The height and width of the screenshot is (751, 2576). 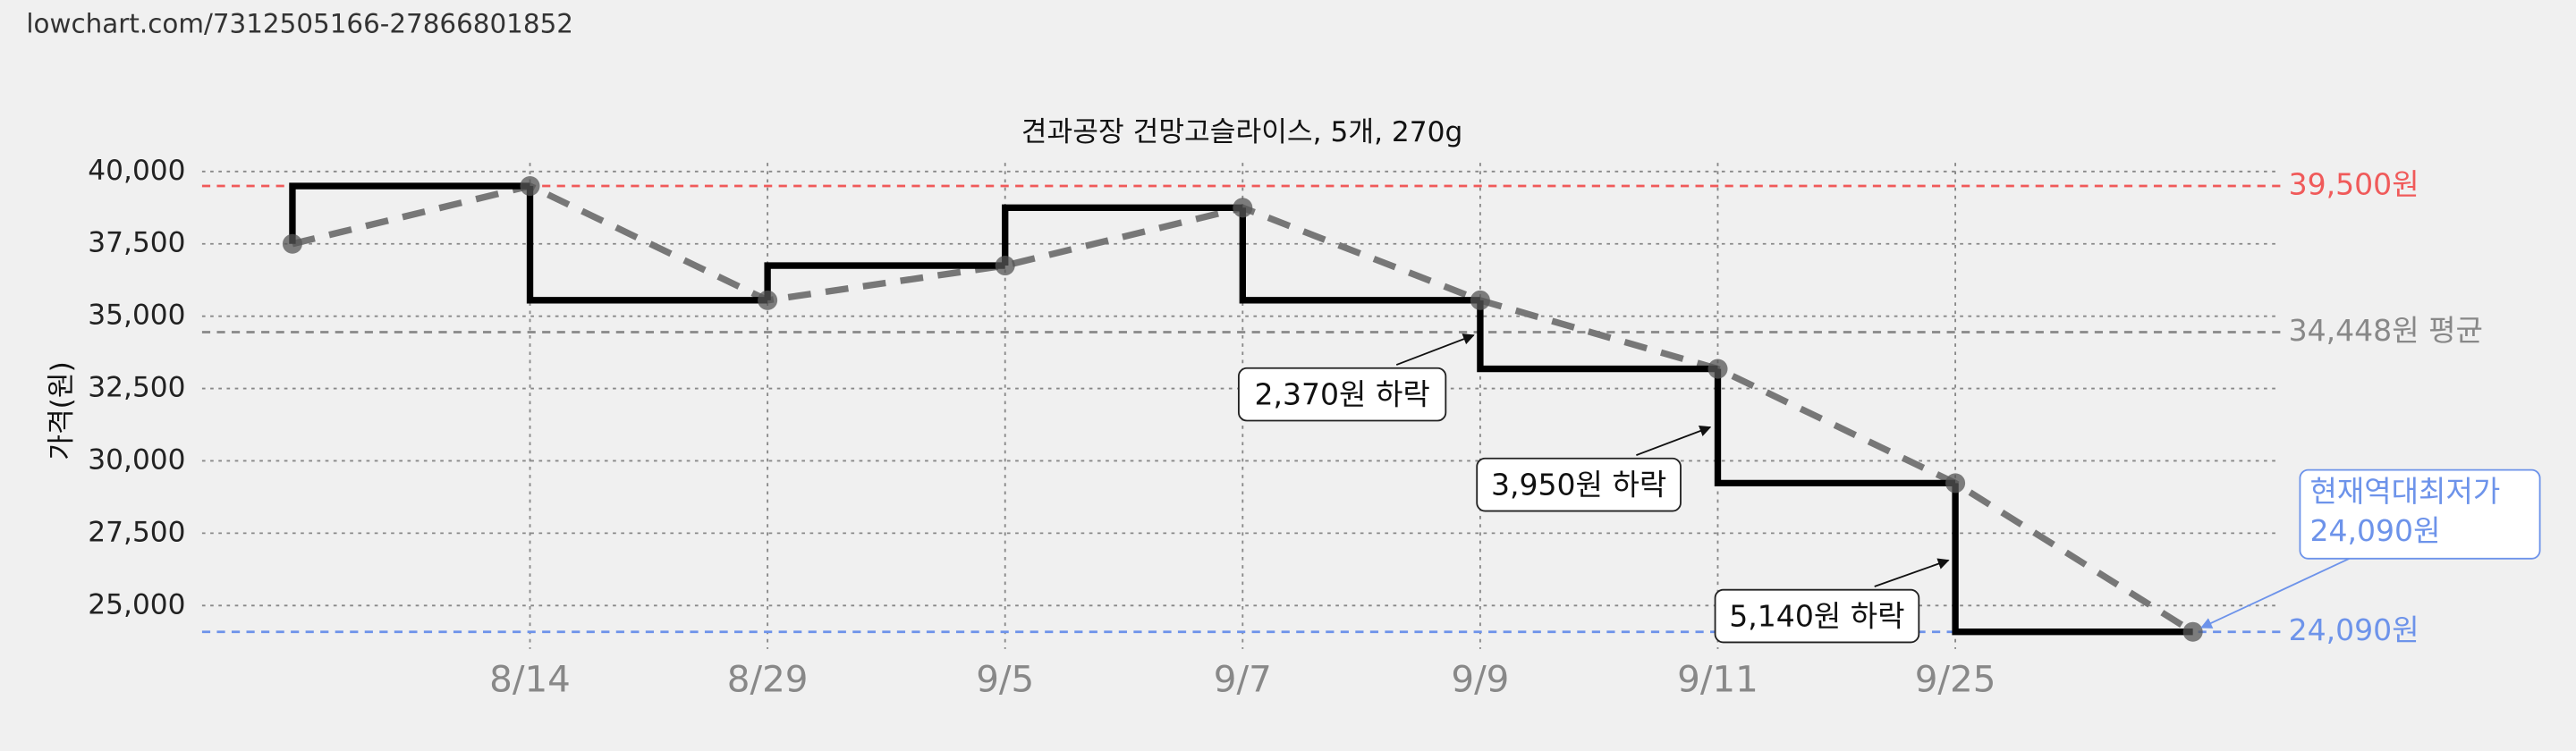 I want to click on annotation-text: 2,370원 하락, so click(x=1341, y=393).